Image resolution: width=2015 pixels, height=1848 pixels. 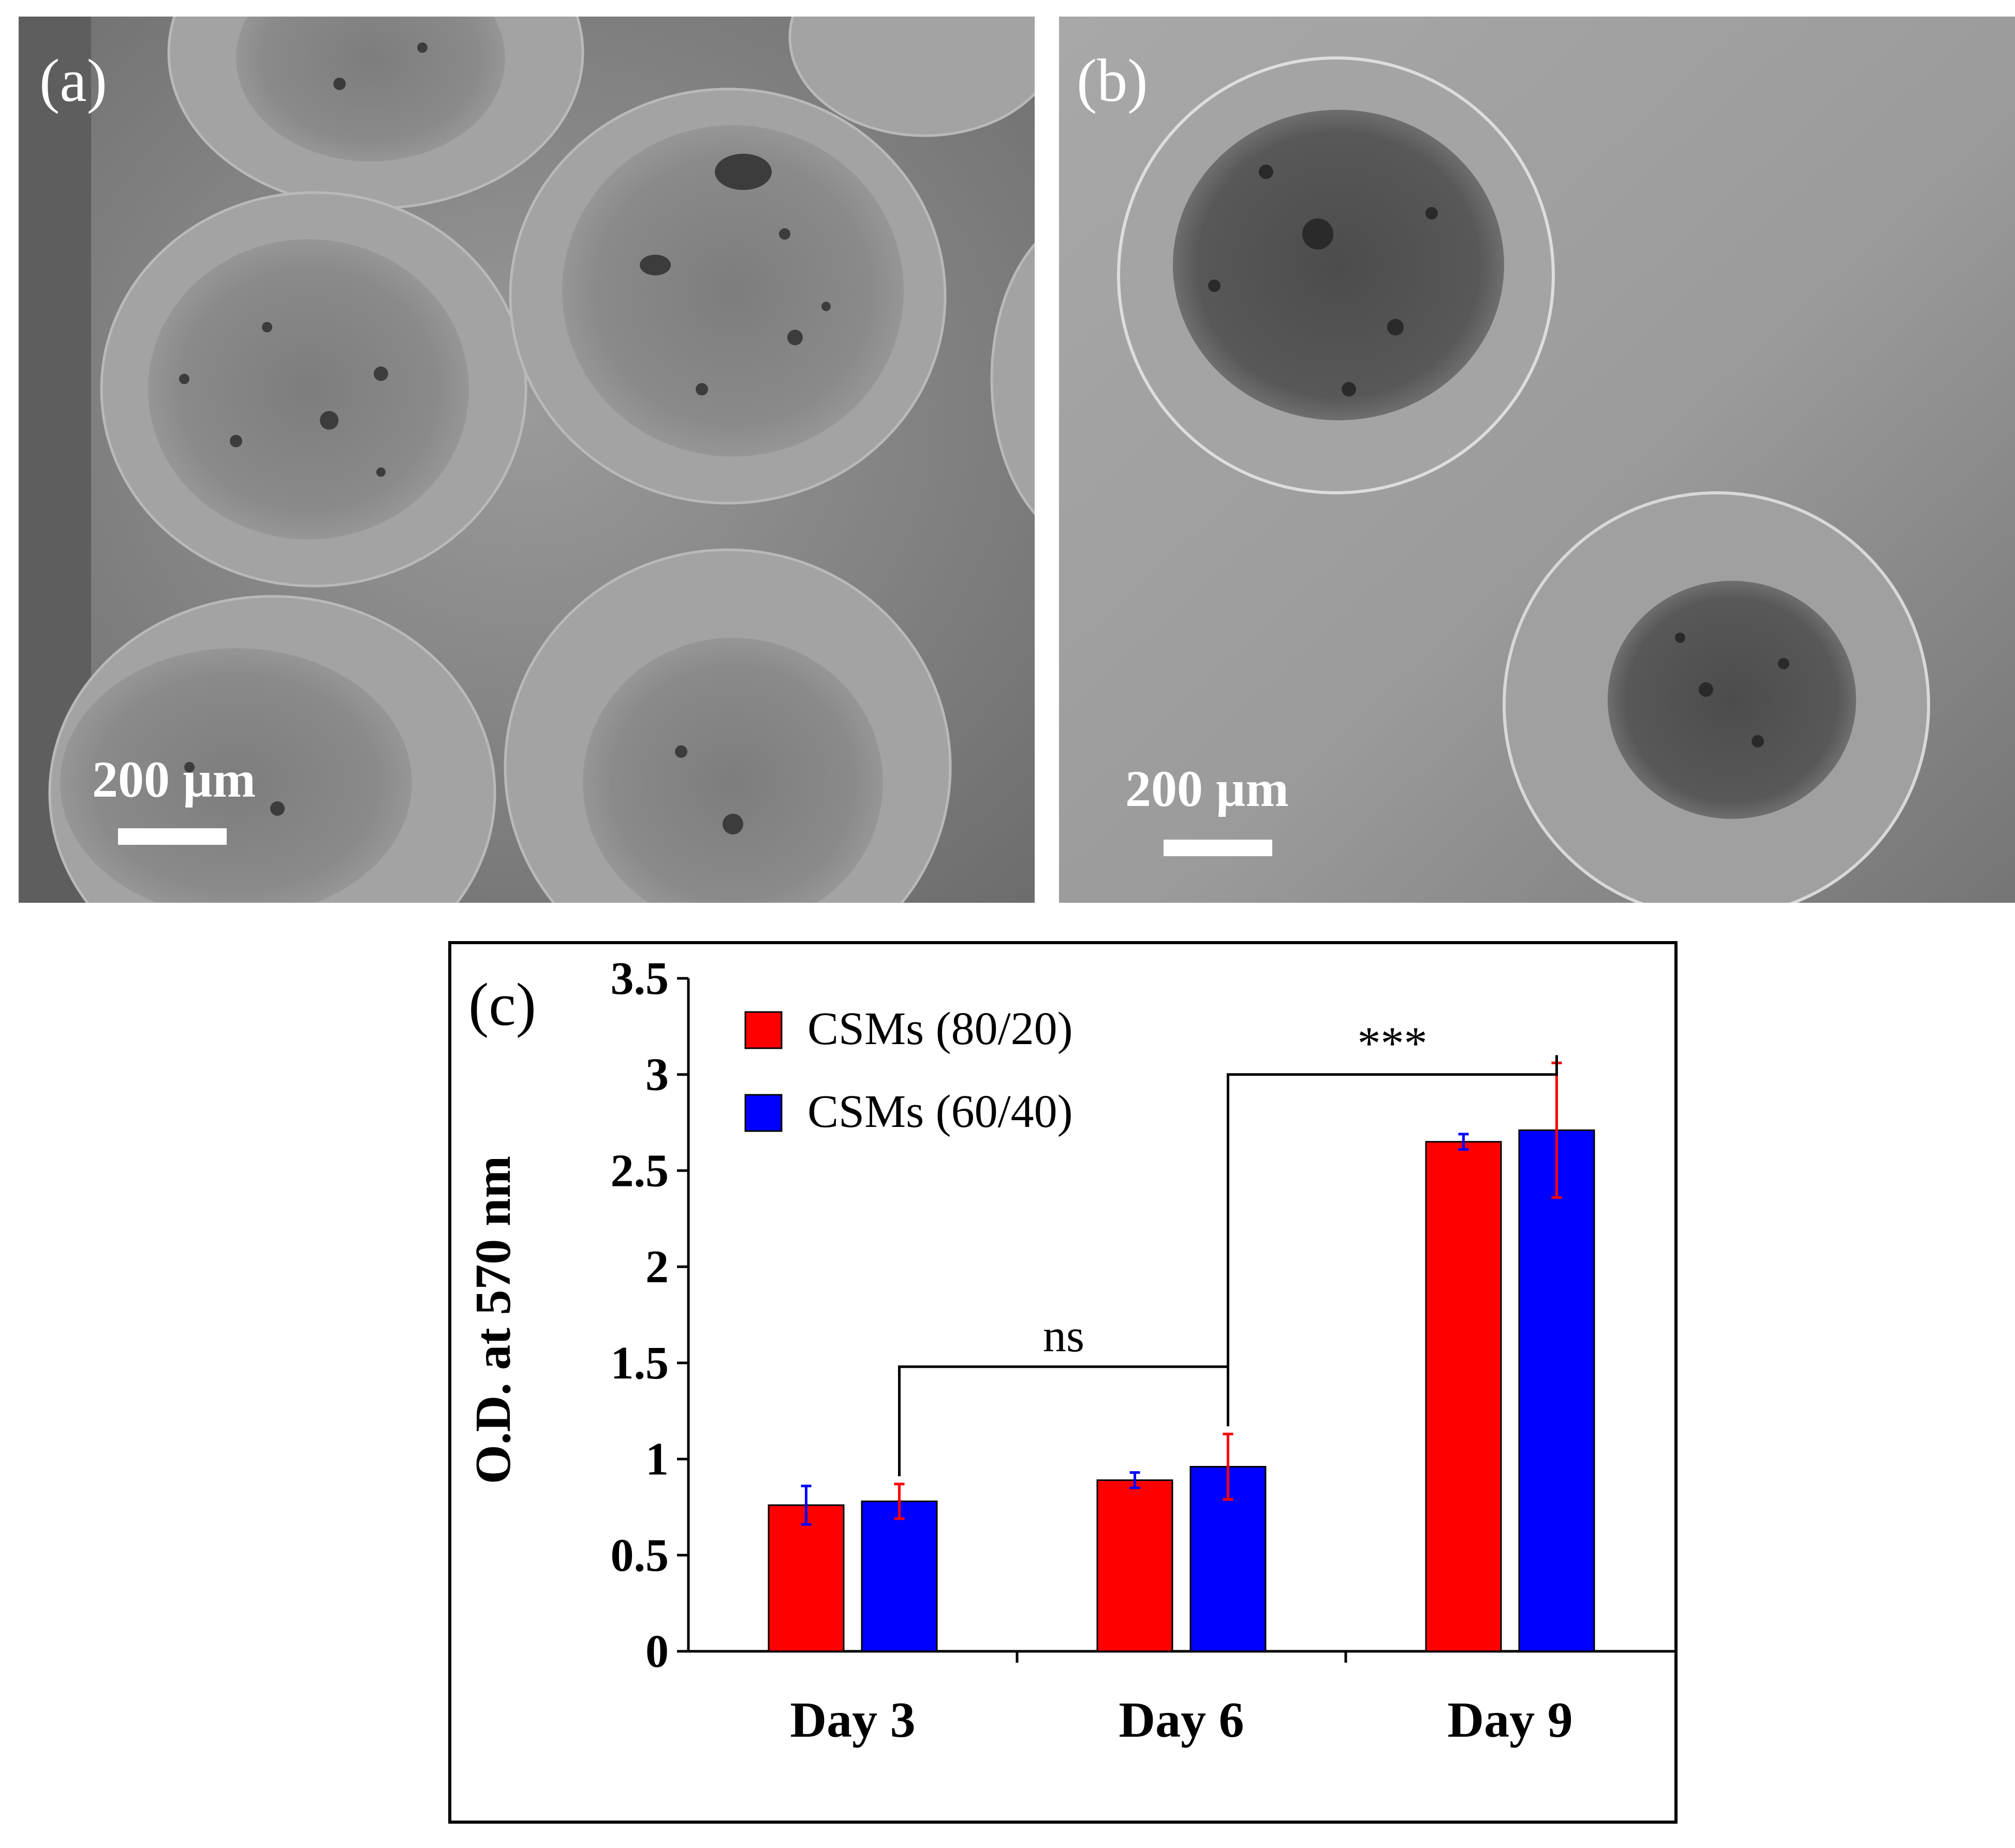 What do you see at coordinates (940, 1111) in the screenshot?
I see `legend-label: CSMs (60/40)` at bounding box center [940, 1111].